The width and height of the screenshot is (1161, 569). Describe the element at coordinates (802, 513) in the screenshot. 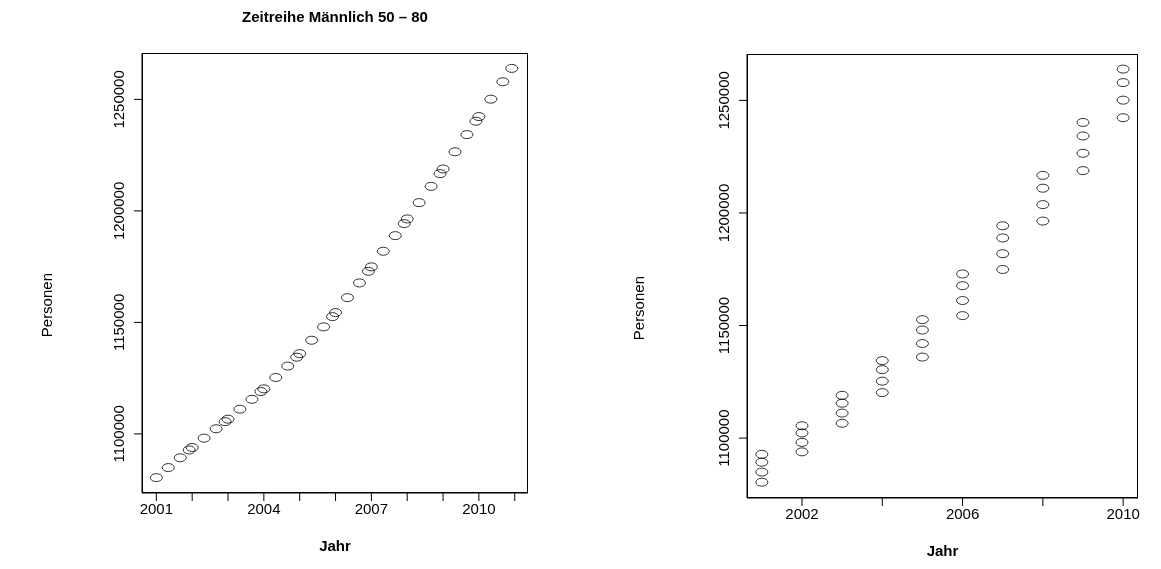

I see `x-tick-label: 2002` at that location.